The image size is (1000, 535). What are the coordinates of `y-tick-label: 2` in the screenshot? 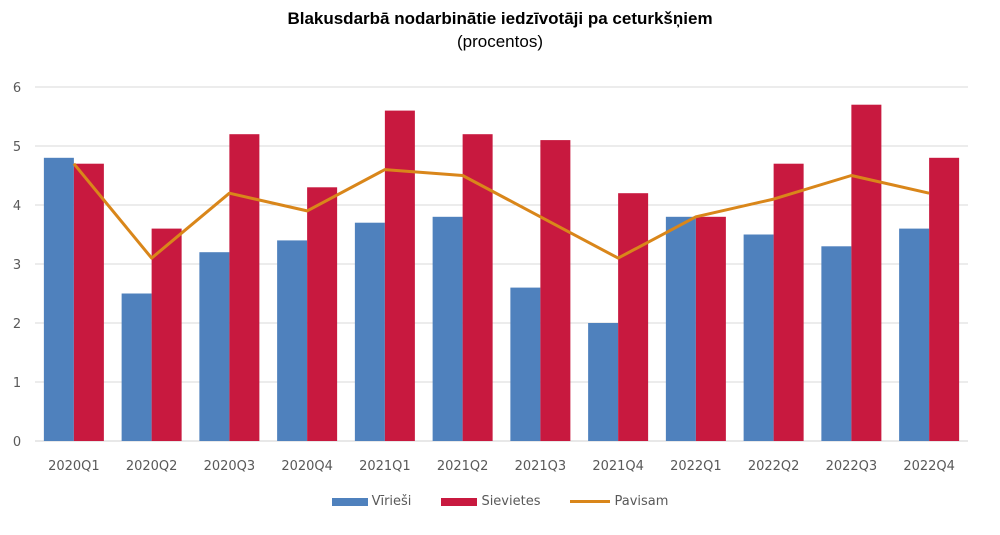 It's located at (17, 324).